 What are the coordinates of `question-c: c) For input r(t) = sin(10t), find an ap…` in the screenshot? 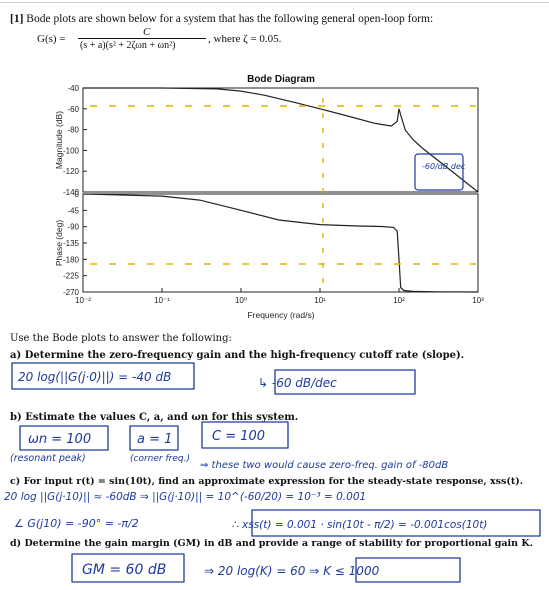 It's located at (266, 481).